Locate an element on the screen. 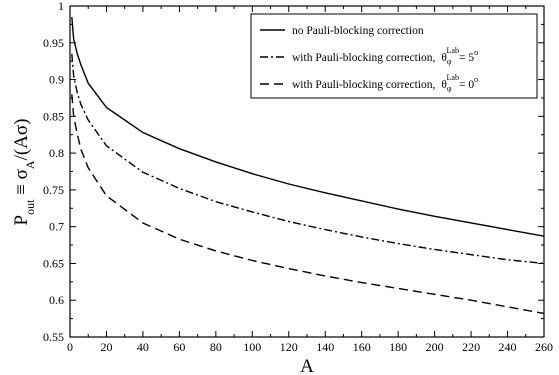  x-tick-label: 100 is located at coordinates (252, 347).